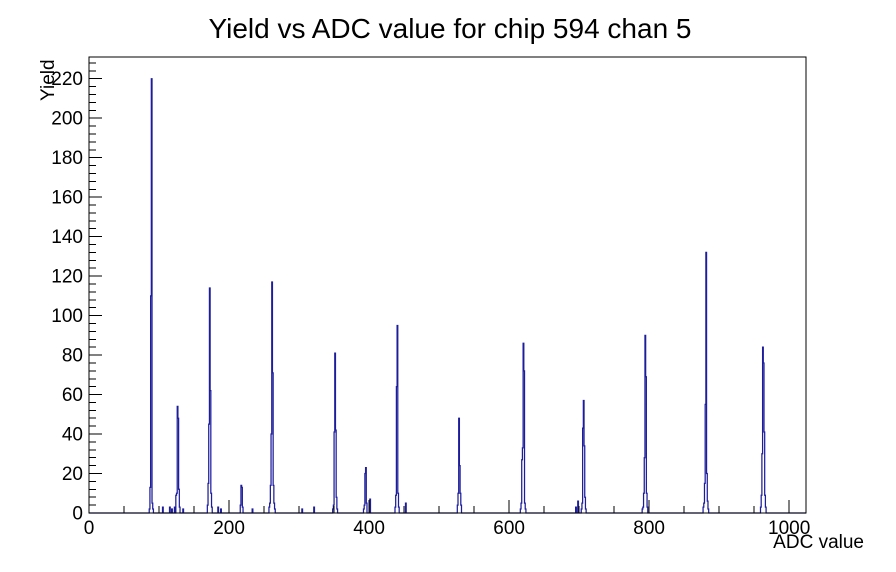  I want to click on y-tick-label: 80, so click(72, 356).